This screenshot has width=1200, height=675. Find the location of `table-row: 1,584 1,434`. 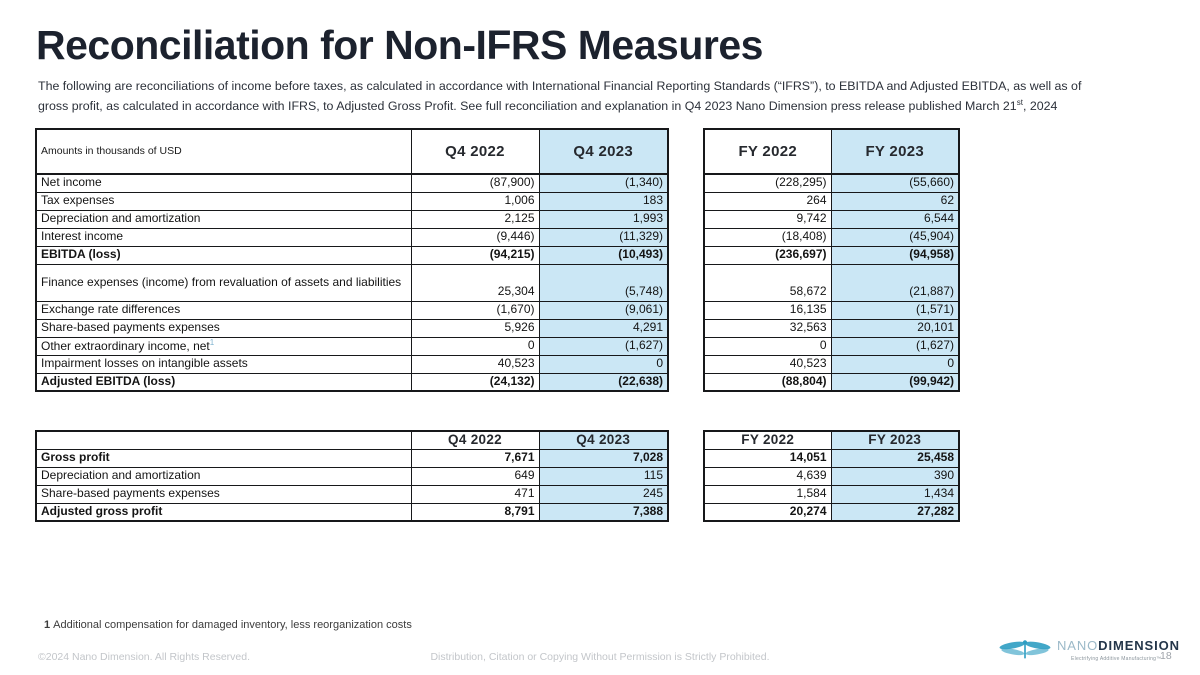

table-row: 1,584 1,434 is located at coordinates (831, 494).